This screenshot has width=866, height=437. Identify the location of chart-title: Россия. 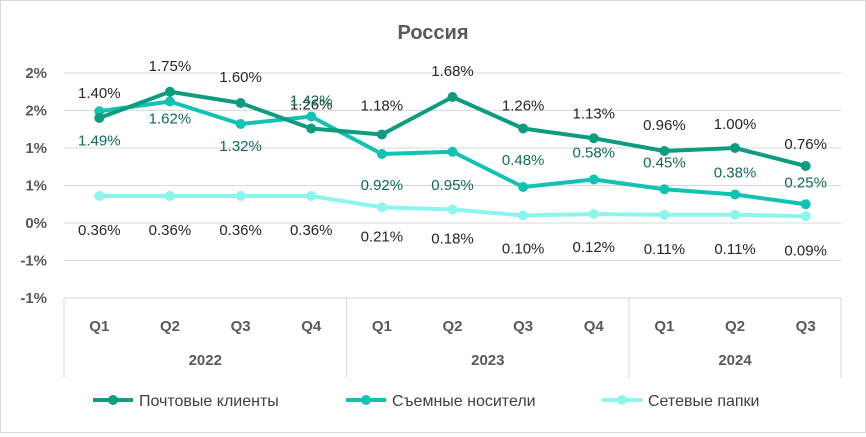
(432, 33).